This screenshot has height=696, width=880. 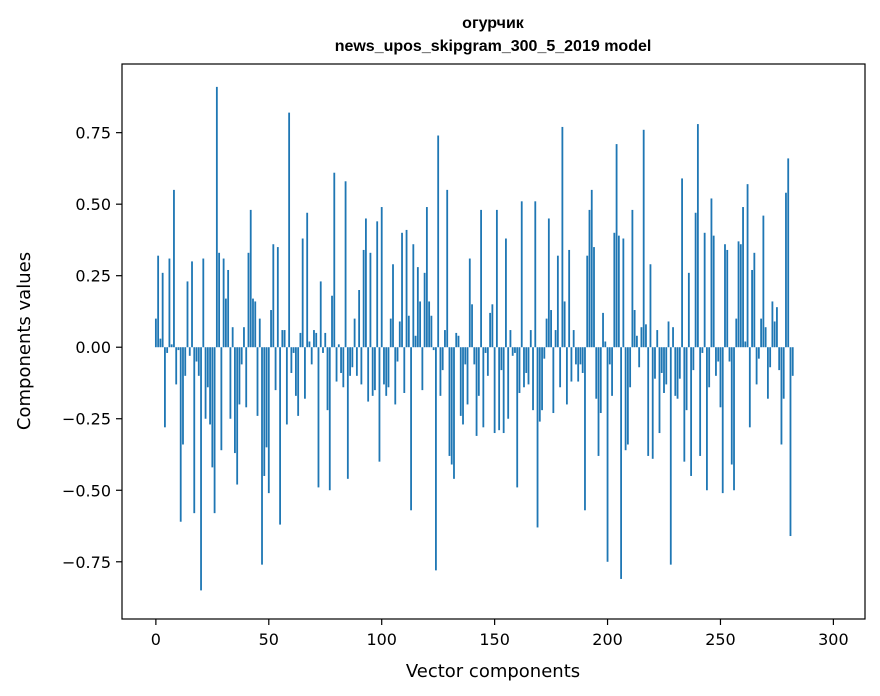 I want to click on y-tick-label: 0.00, so click(x=93, y=347).